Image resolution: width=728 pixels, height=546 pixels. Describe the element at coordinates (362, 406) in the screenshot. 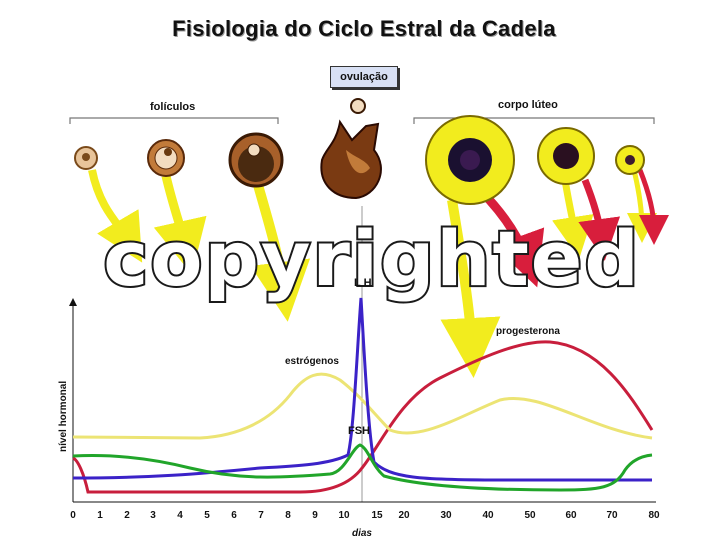

I see `estrogen-curve` at that location.